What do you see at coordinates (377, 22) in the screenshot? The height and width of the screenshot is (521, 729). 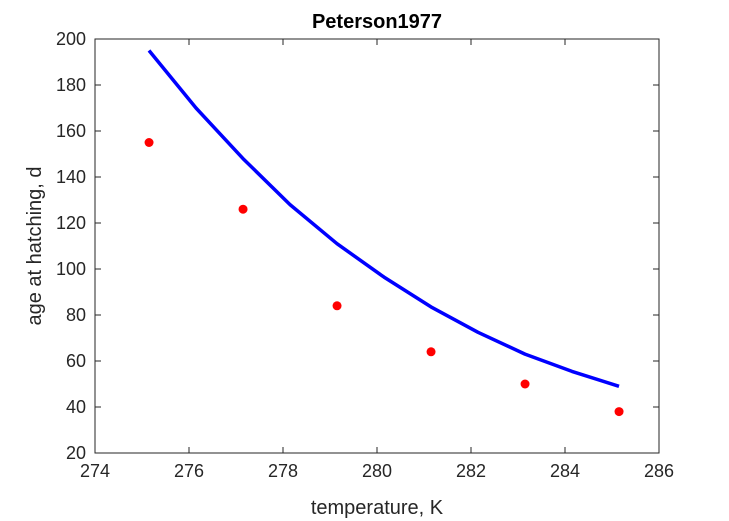 I see `chart-title: Peterson1977` at bounding box center [377, 22].